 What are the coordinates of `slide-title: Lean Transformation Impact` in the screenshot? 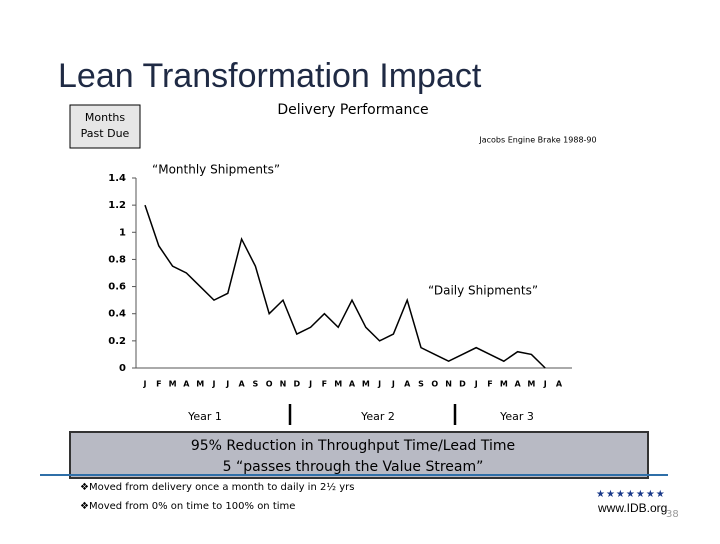 It's located at (270, 76).